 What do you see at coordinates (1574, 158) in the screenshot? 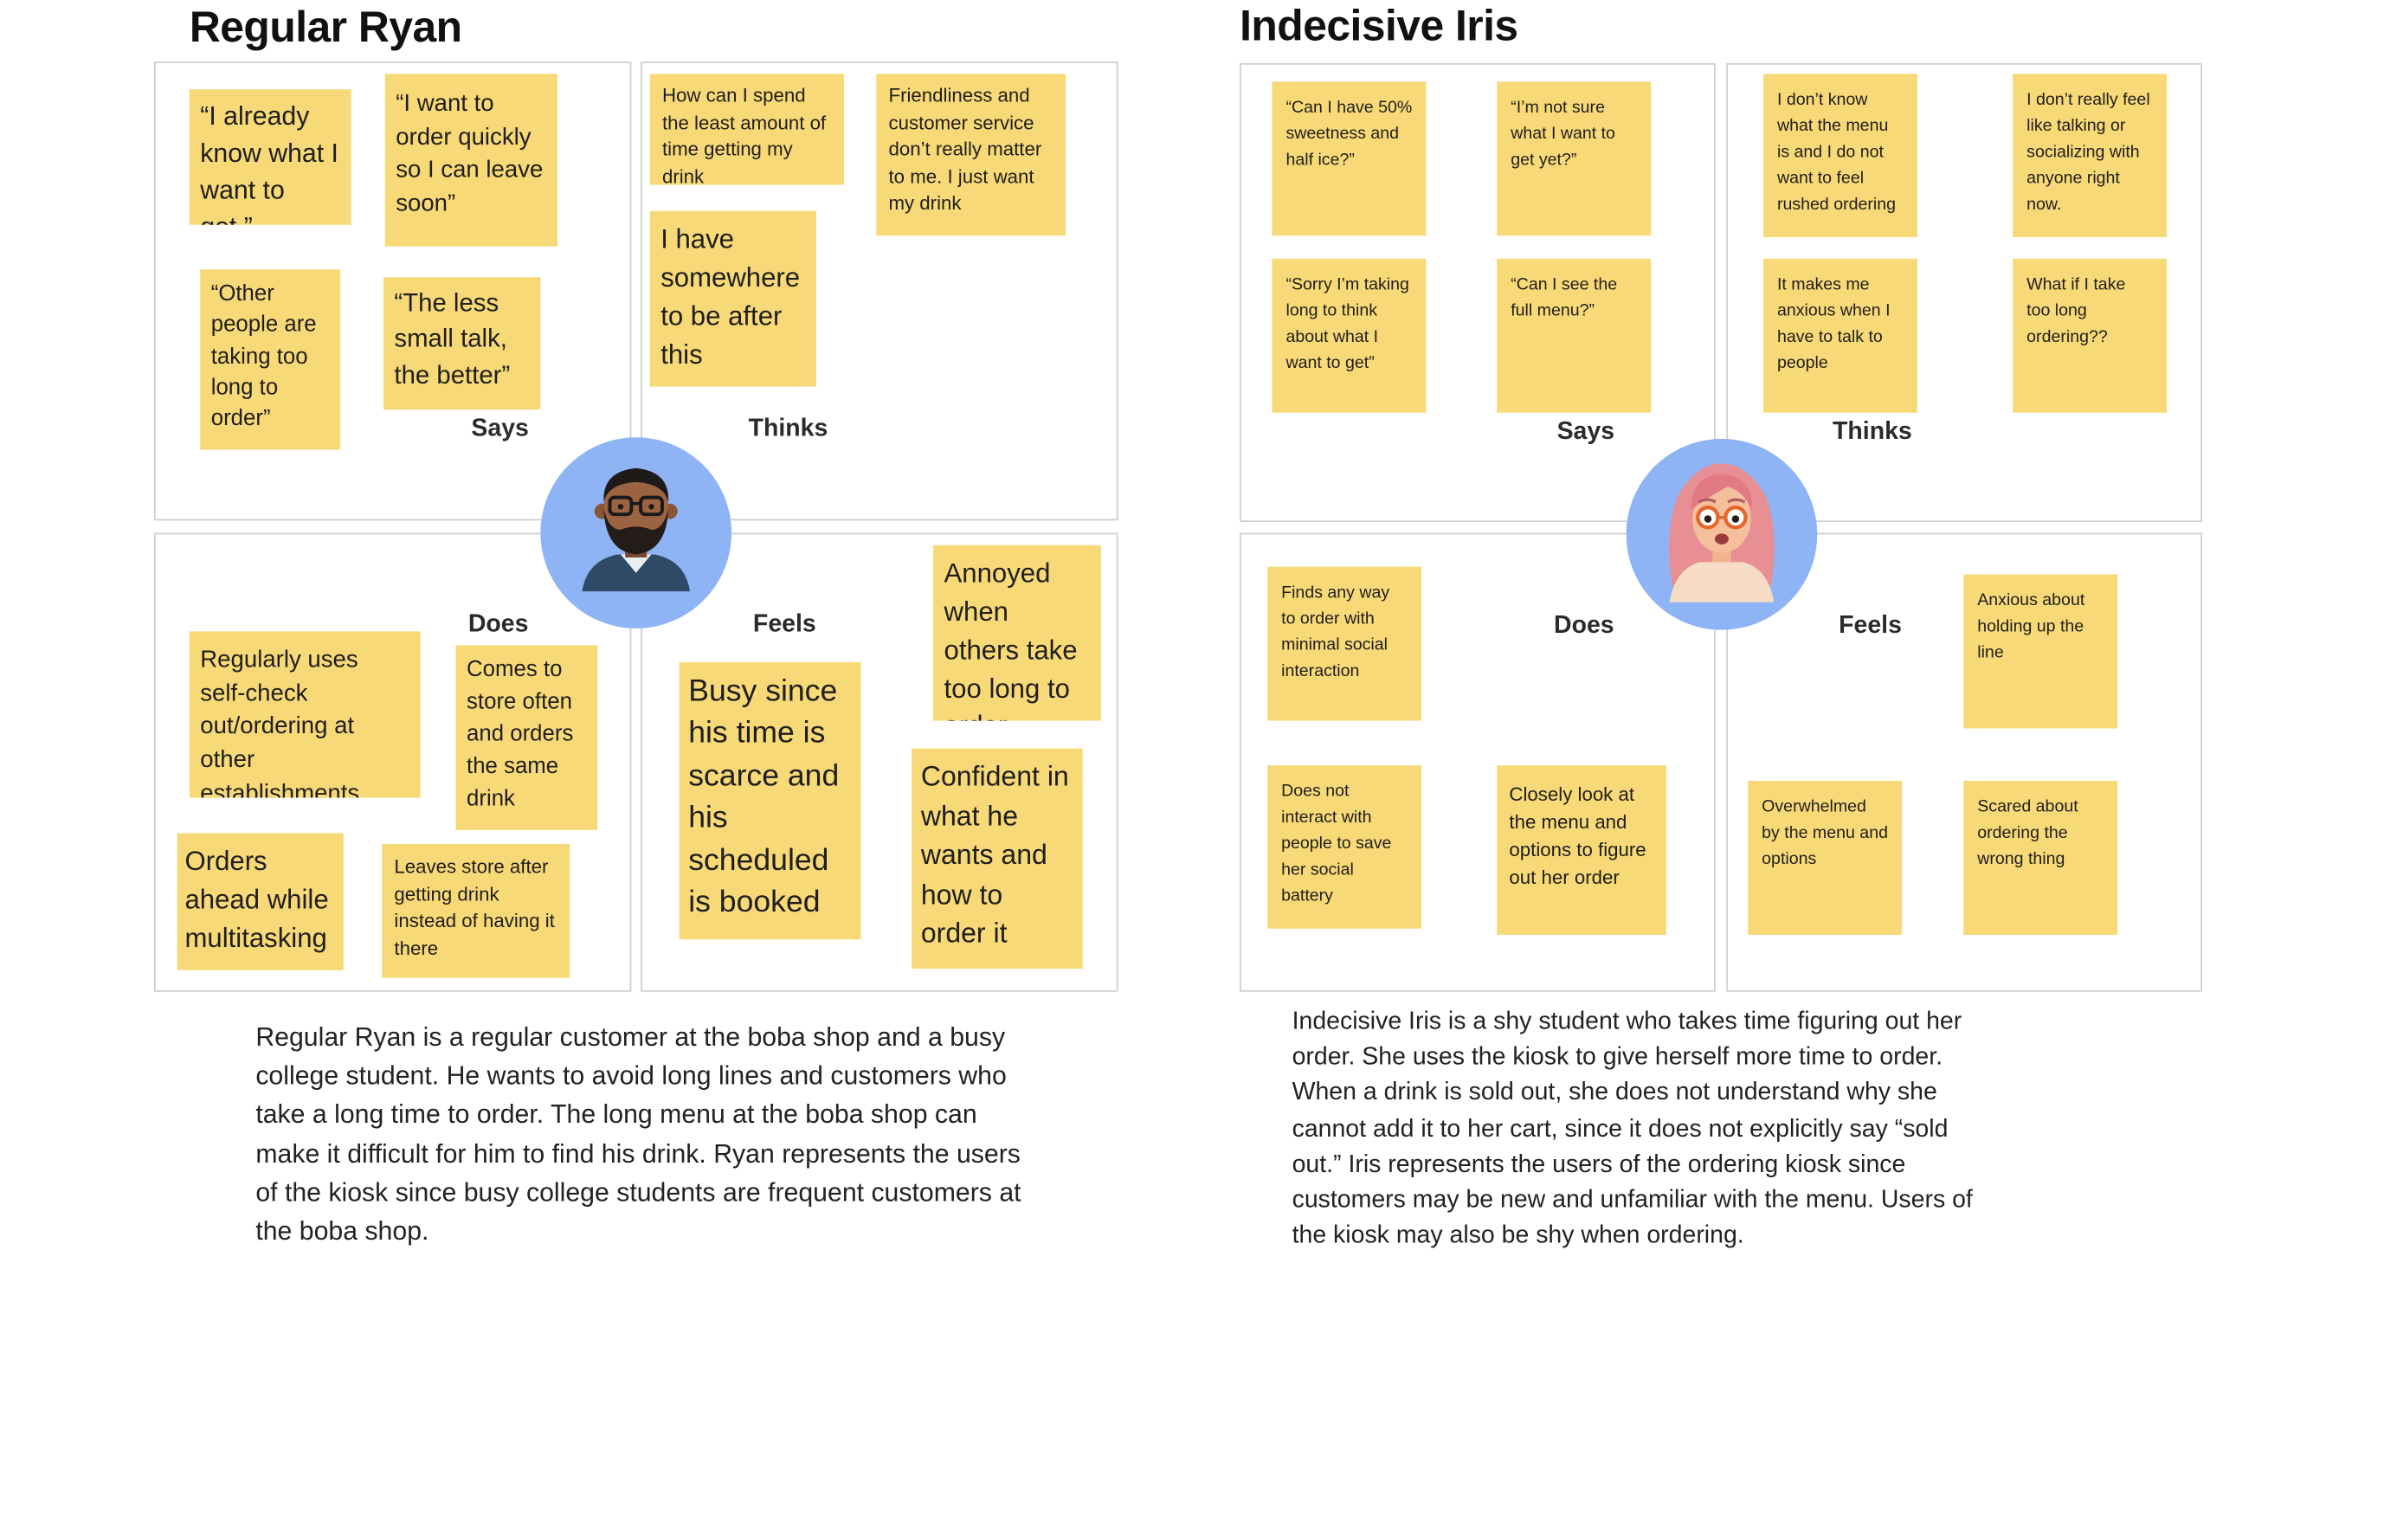
I see `iris-says-note-2: “I’m not sure what I want to get yet?”` at bounding box center [1574, 158].